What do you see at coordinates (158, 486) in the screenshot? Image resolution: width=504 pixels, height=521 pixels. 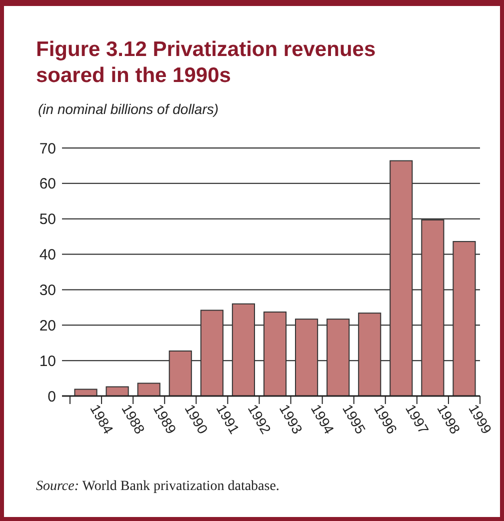 I see `source-note: Source: World Bank privatization database.` at bounding box center [158, 486].